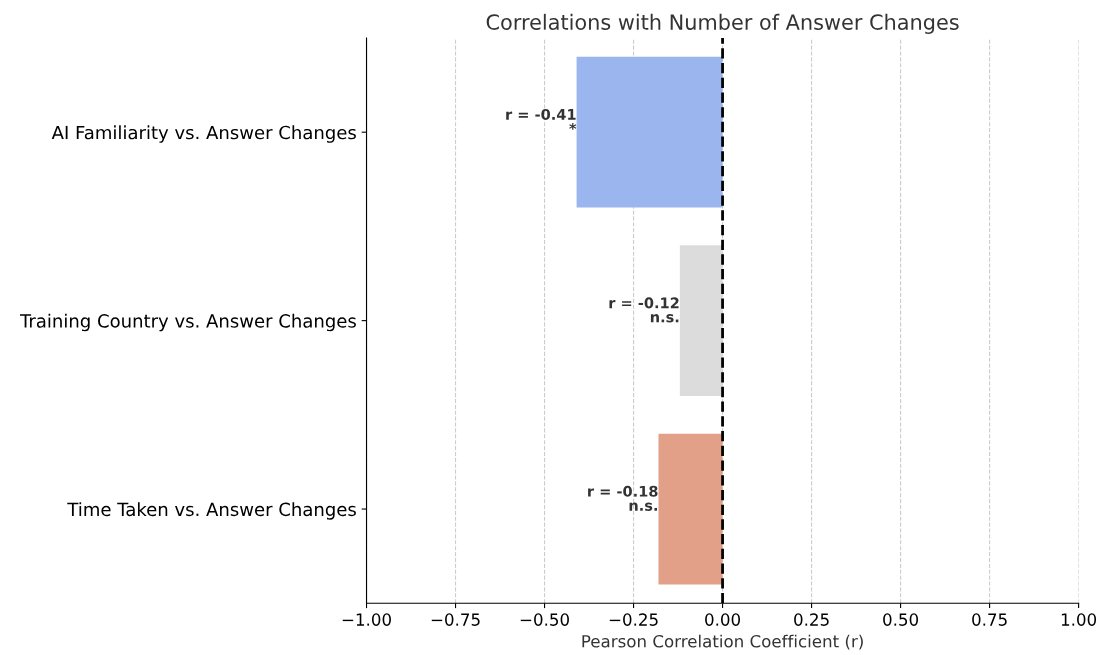 The height and width of the screenshot is (655, 1104). I want to click on x-tick-label: 1.00, so click(1079, 619).